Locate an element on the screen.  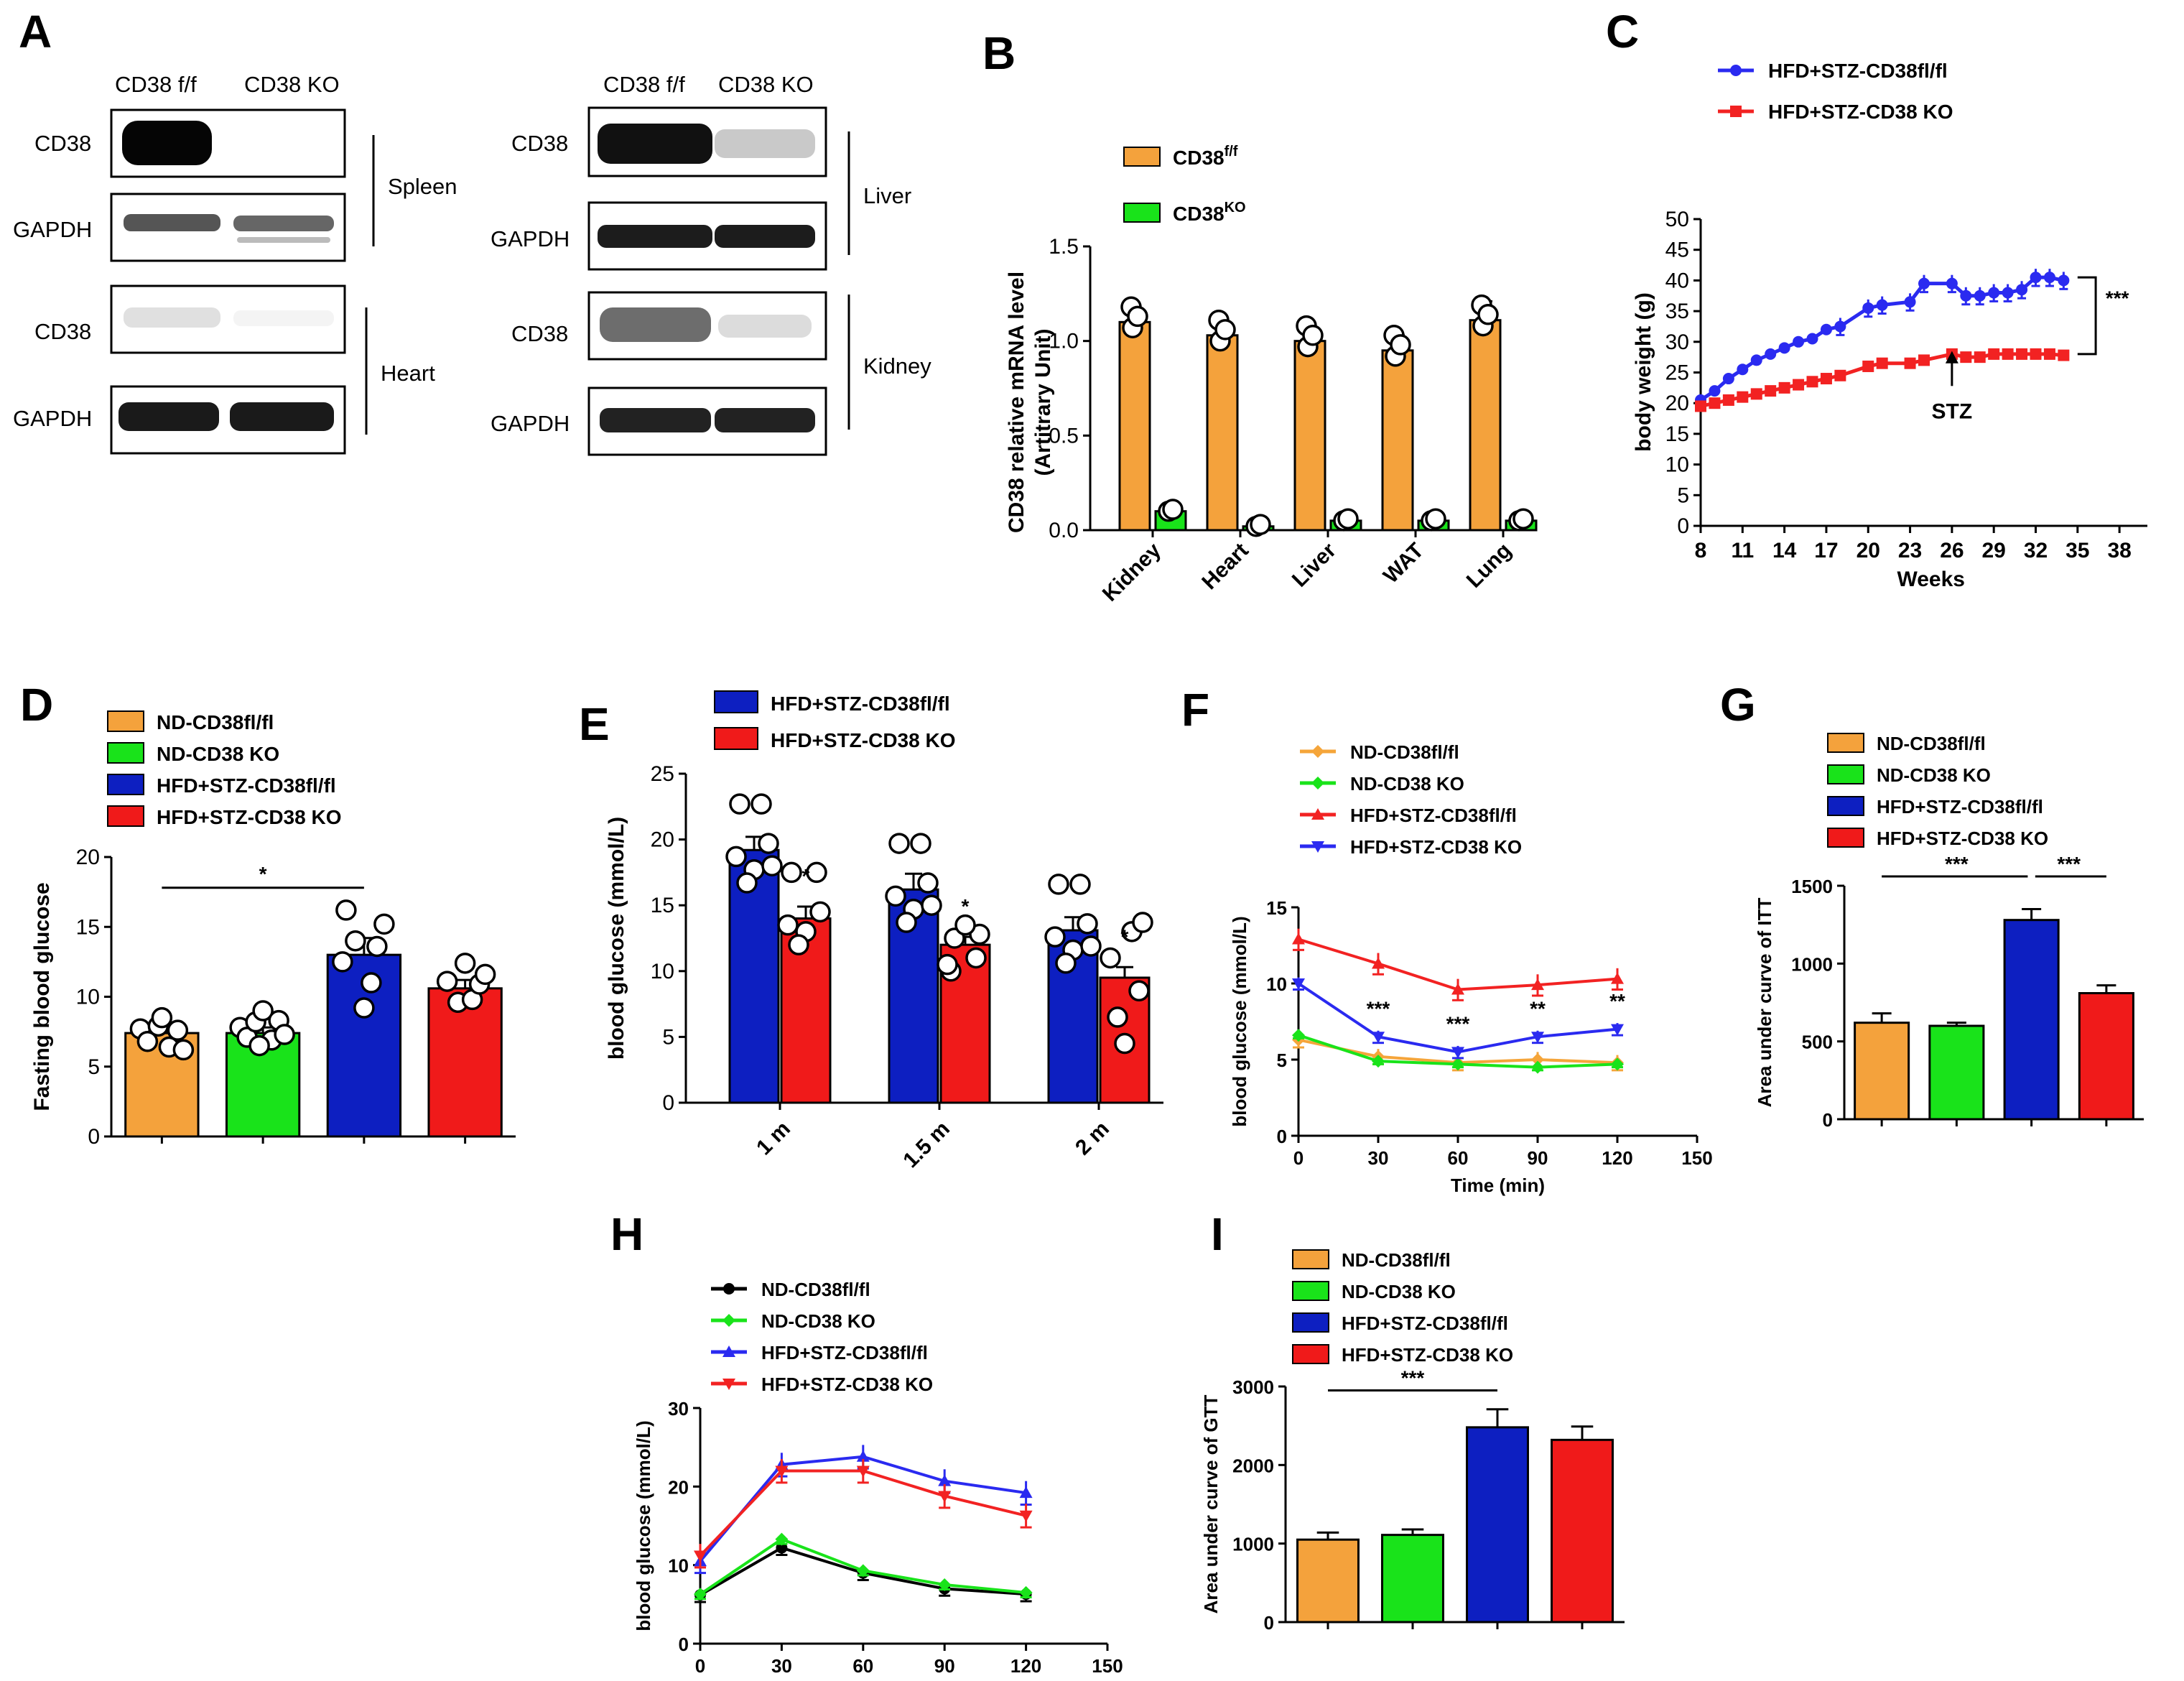
y-tick-label: 500 is located at coordinates (1817, 1042).